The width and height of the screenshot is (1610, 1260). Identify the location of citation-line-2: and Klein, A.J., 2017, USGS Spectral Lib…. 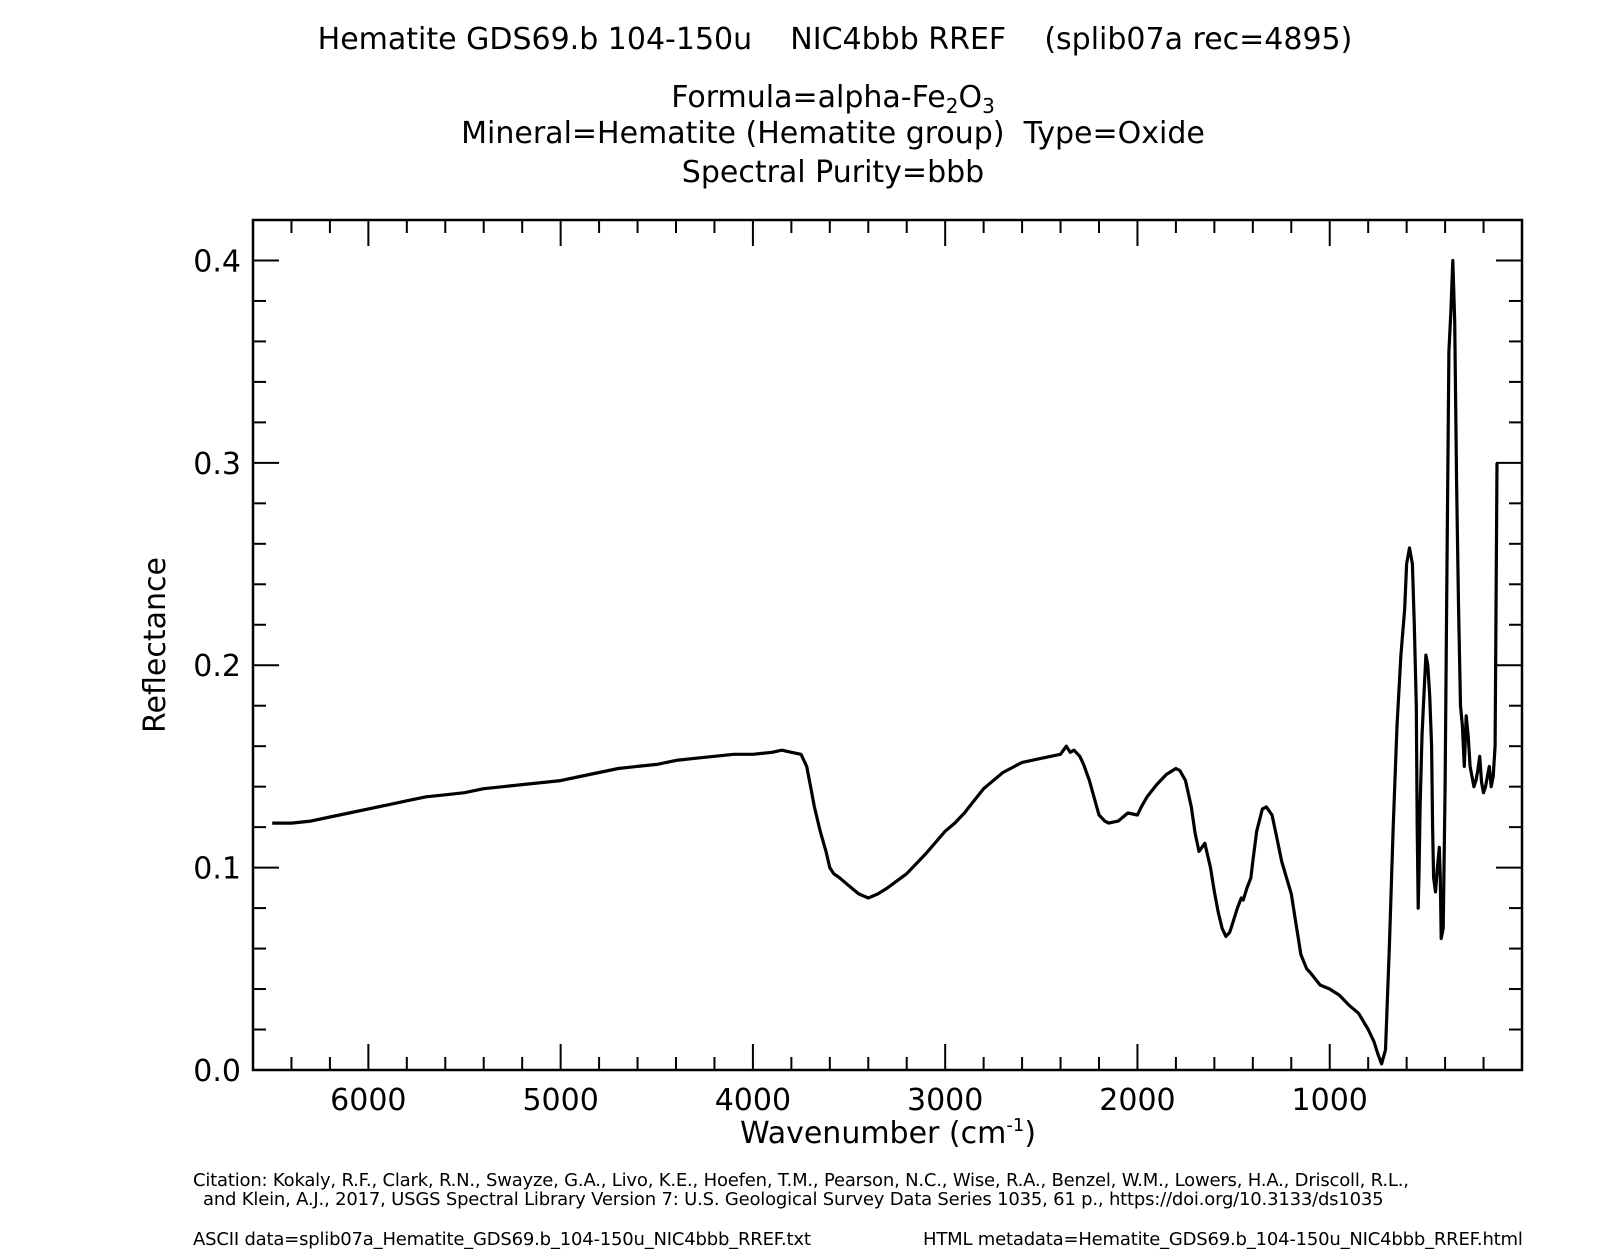
(793, 1199).